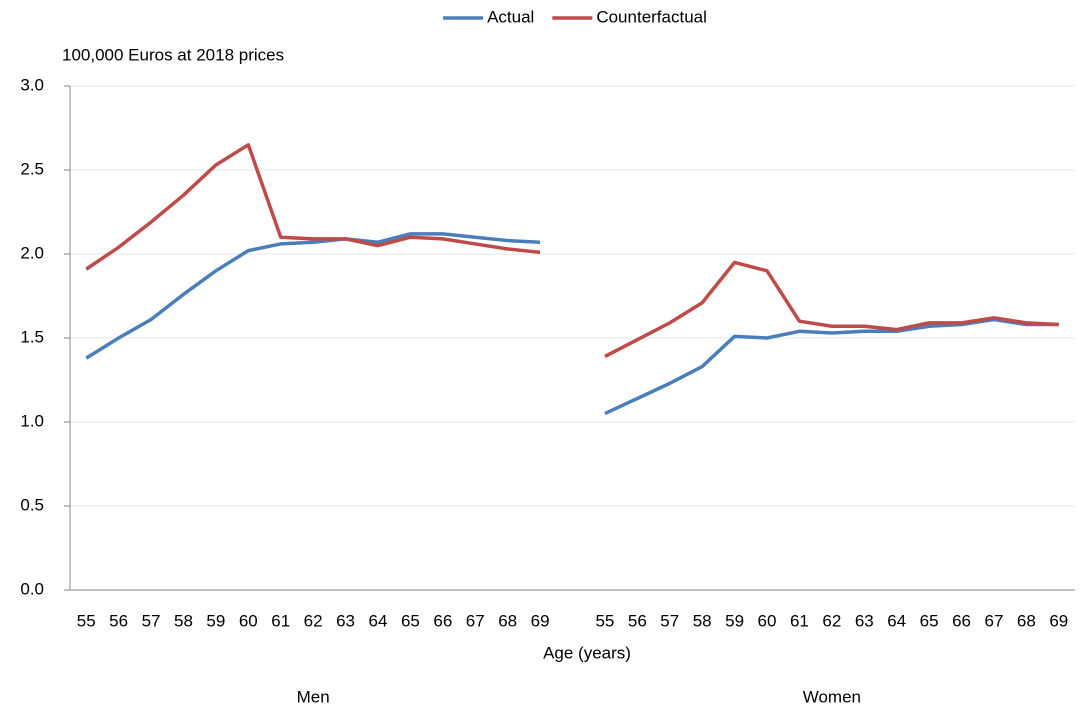 Image resolution: width=1080 pixels, height=715 pixels. What do you see at coordinates (510, 16) in the screenshot?
I see `legend-label: Actual` at bounding box center [510, 16].